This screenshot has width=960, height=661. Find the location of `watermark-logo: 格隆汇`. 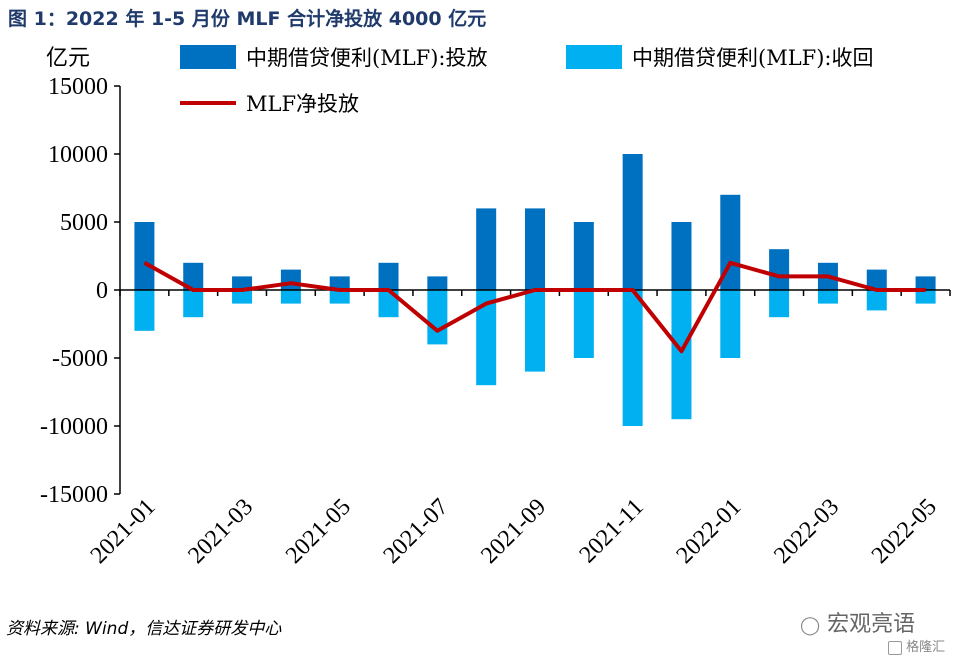

watermark-logo: 格隆汇 is located at coordinates (916, 645).